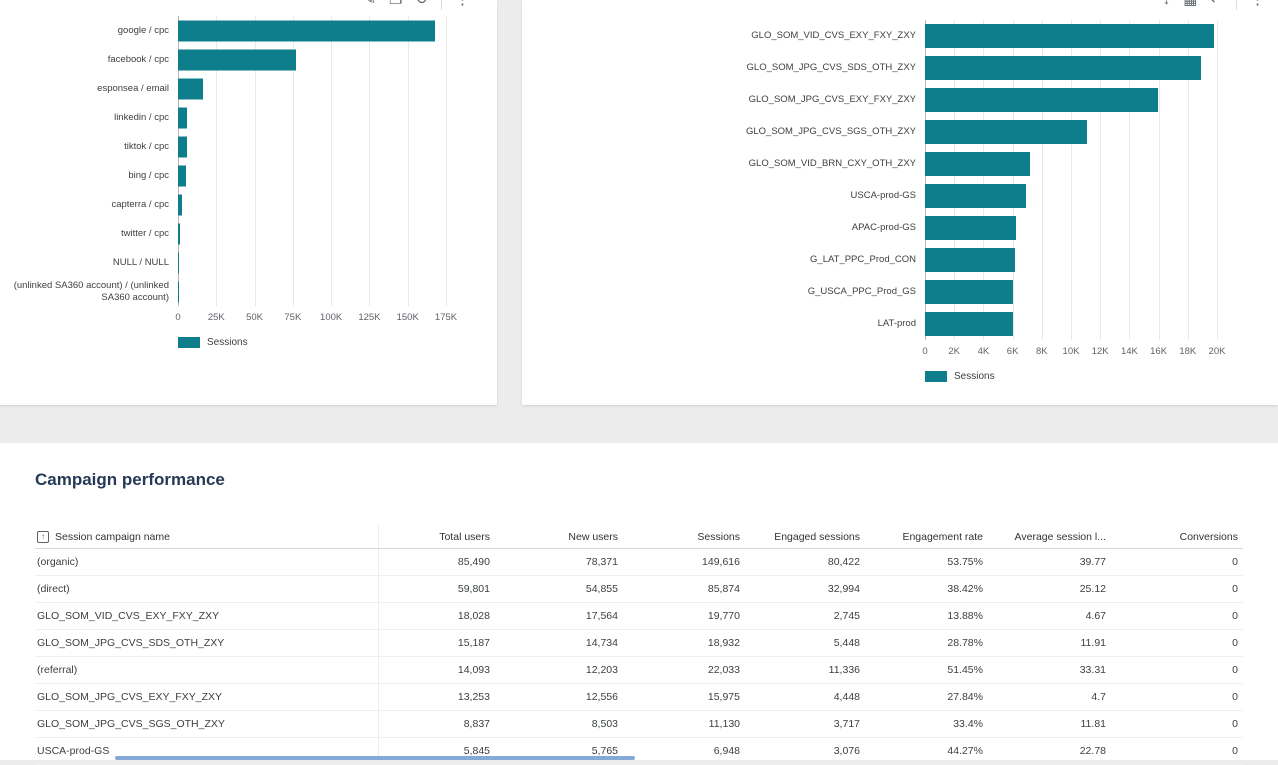 The image size is (1278, 765). I want to click on column-header: Total users, so click(435, 537).